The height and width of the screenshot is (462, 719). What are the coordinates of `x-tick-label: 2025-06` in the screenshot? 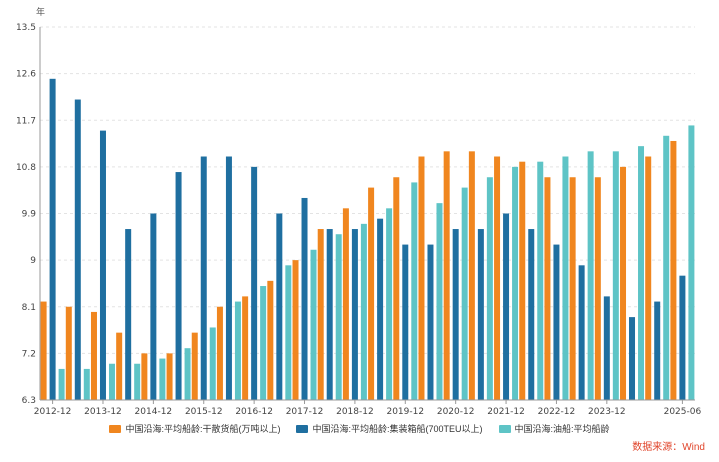 It's located at (683, 412).